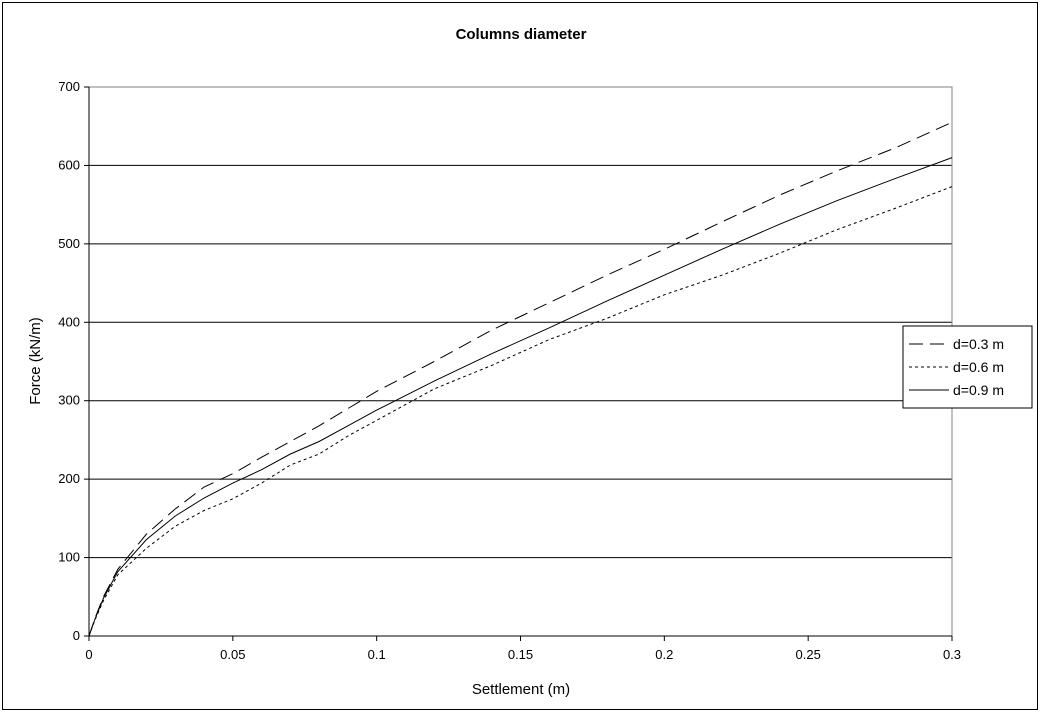 This screenshot has width=1042, height=714. Describe the element at coordinates (952, 654) in the screenshot. I see `x-tick-label: 0.3` at that location.